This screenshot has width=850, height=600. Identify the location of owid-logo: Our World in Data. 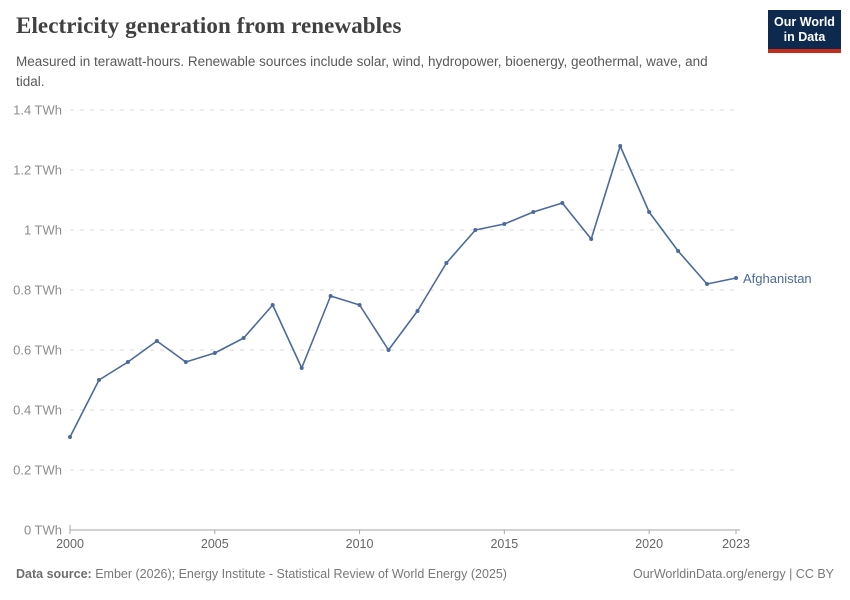
(804, 31).